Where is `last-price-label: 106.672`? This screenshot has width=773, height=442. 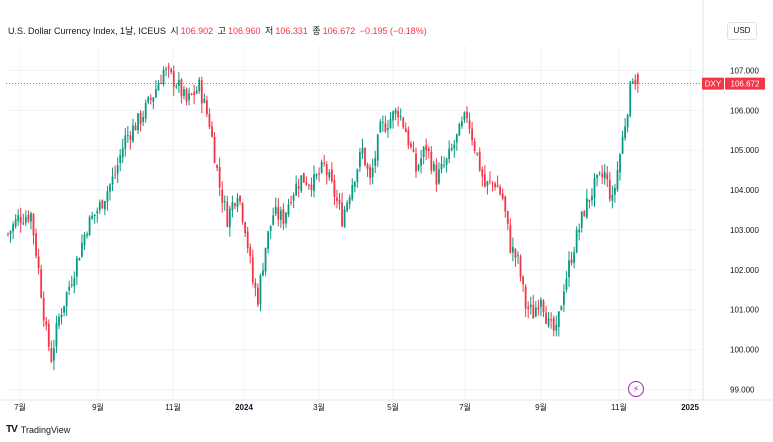
last-price-label: 106.672 is located at coordinates (745, 84).